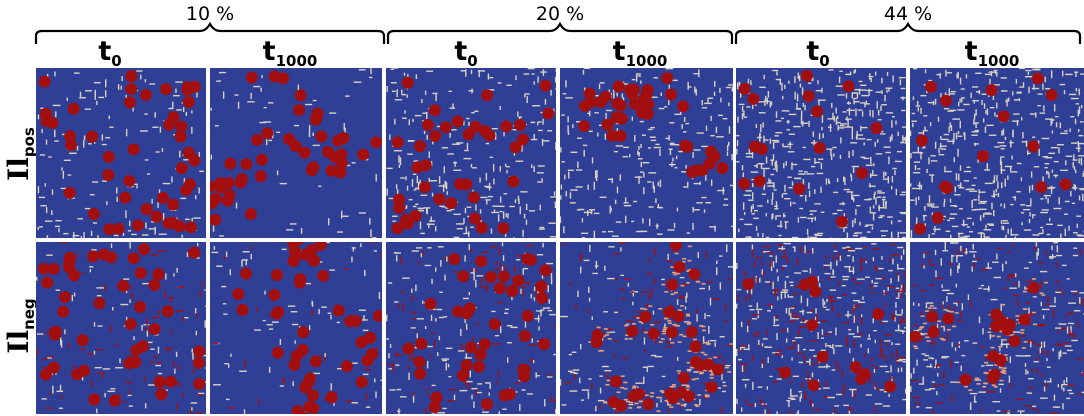  Describe the element at coordinates (109, 53) in the screenshot. I see `time-label-t0: t0` at that location.